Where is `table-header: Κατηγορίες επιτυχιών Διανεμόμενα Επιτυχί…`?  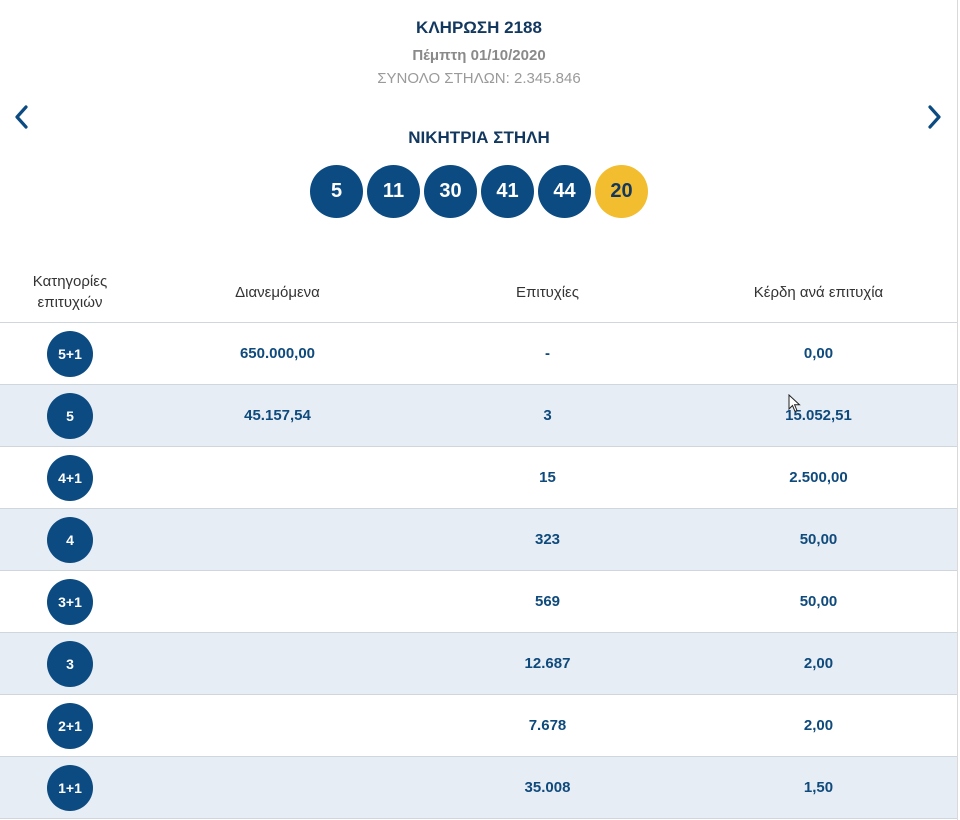 table-header: Κατηγορίες επιτυχιών Διανεμόμενα Επιτυχί… is located at coordinates (478, 292).